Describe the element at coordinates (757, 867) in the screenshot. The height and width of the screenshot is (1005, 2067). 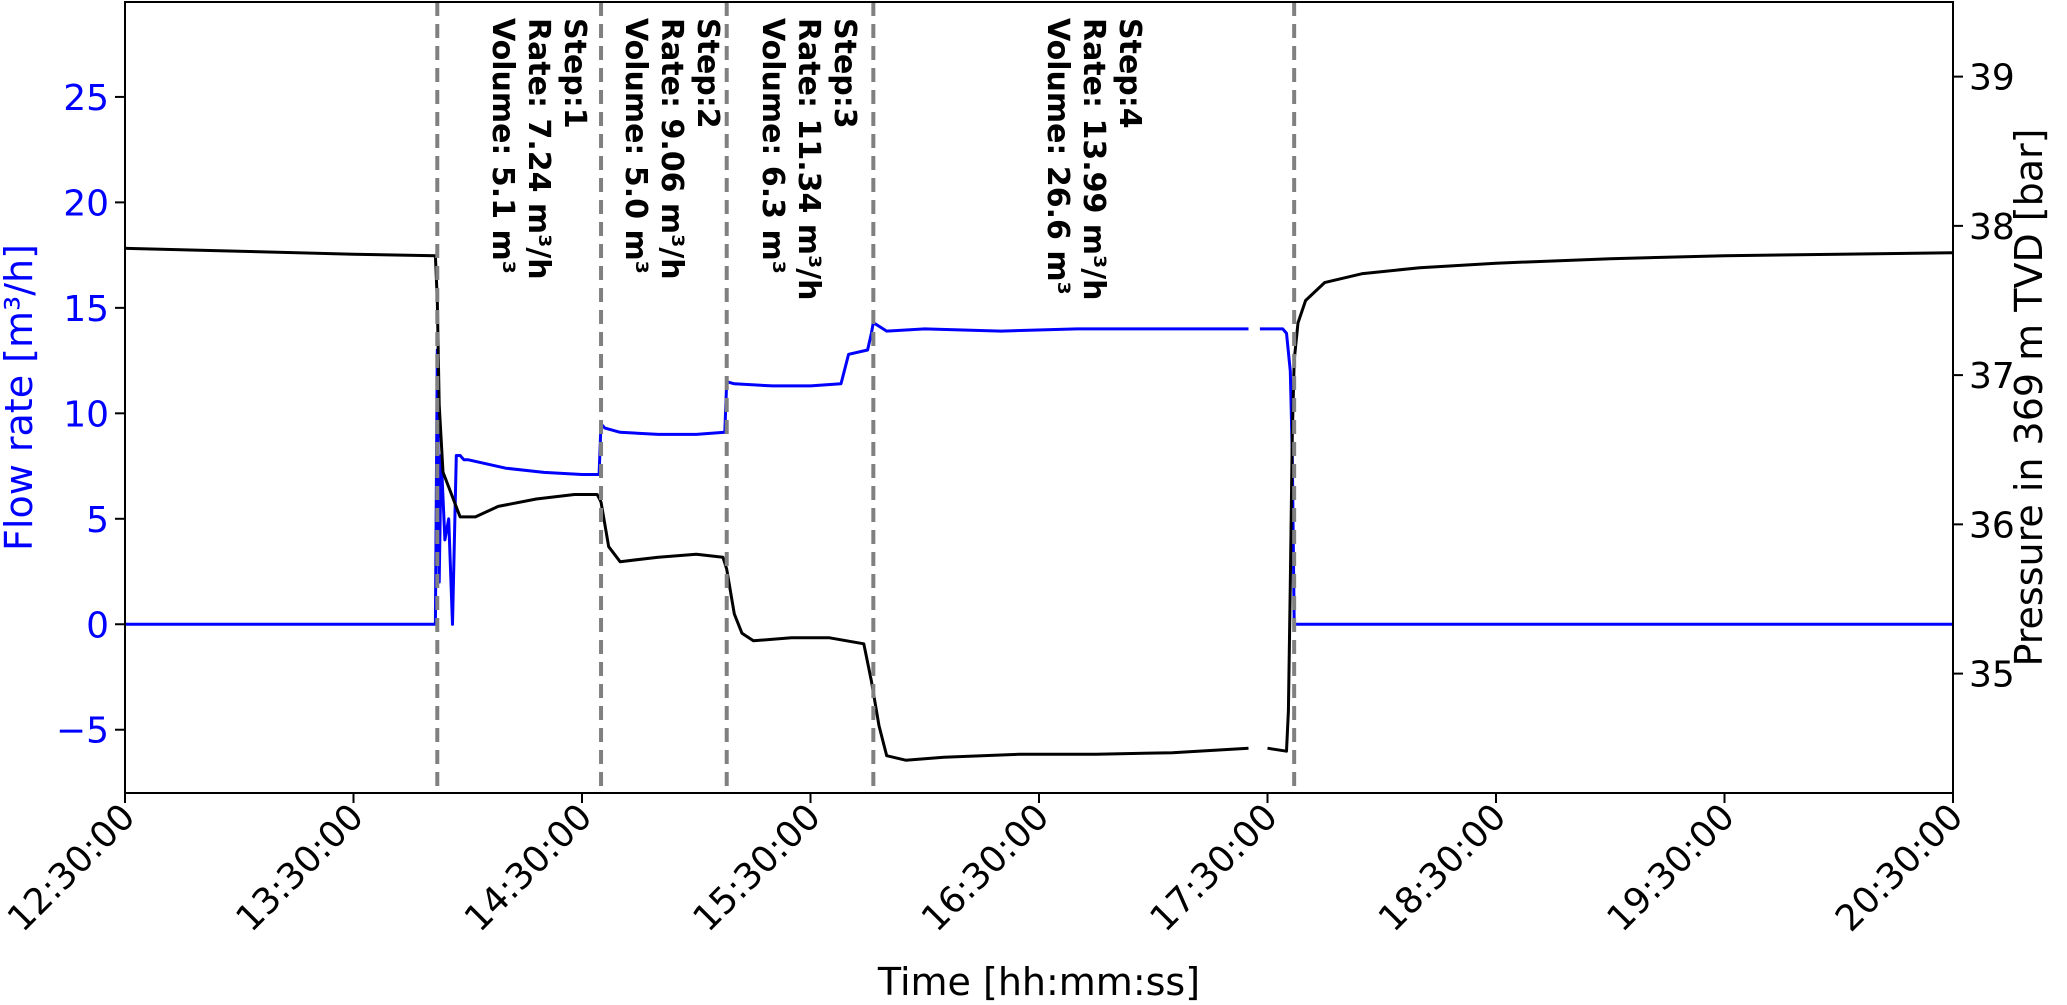
I see `x-tick-label-3: 15:30:00` at that location.